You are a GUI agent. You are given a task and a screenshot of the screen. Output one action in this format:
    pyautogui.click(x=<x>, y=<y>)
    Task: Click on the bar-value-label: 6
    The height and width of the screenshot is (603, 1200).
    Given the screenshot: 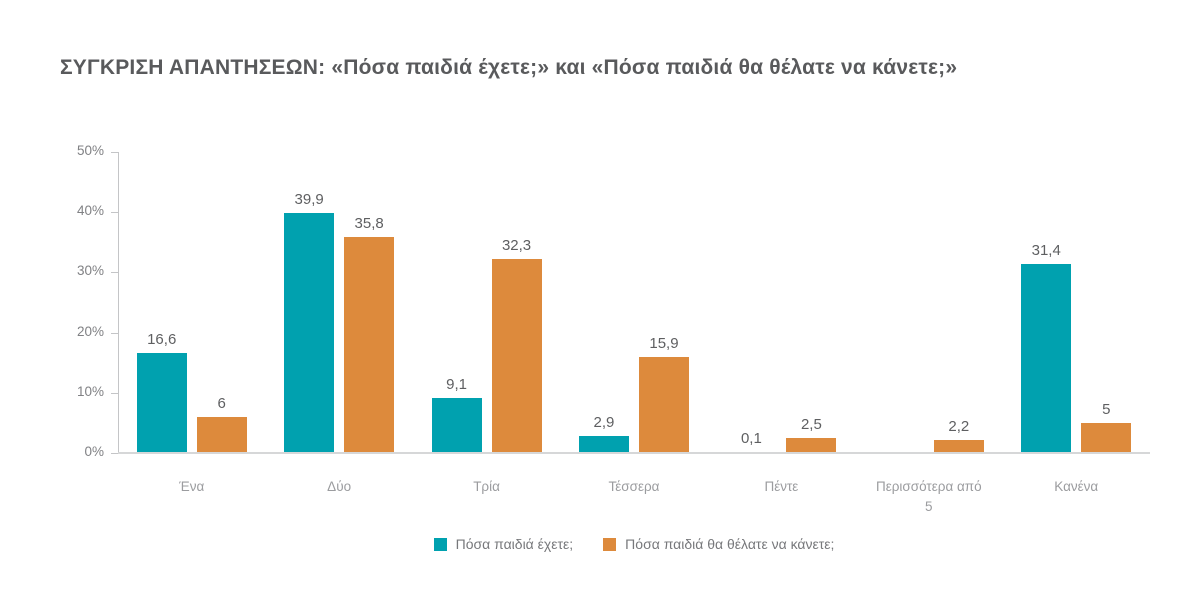 What is the action you would take?
    pyautogui.click(x=221, y=403)
    